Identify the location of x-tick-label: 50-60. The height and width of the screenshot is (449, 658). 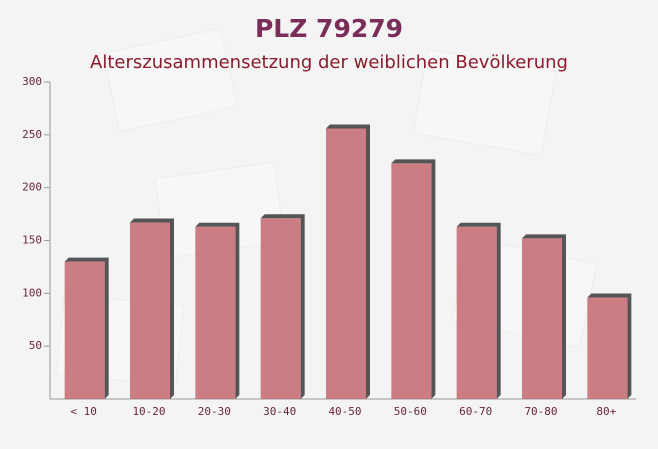
(410, 411).